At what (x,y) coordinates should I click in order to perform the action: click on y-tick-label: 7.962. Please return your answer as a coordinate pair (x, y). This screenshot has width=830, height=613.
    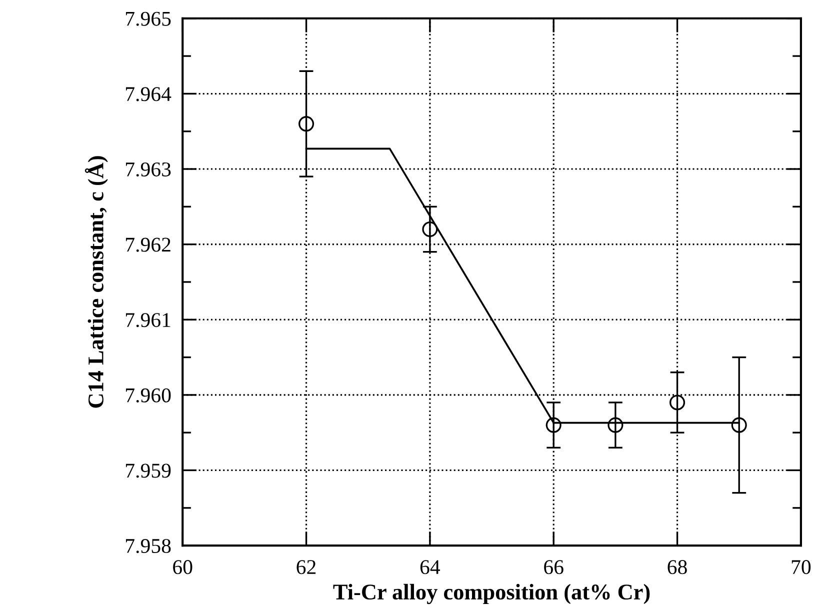
    Looking at the image, I should click on (148, 245).